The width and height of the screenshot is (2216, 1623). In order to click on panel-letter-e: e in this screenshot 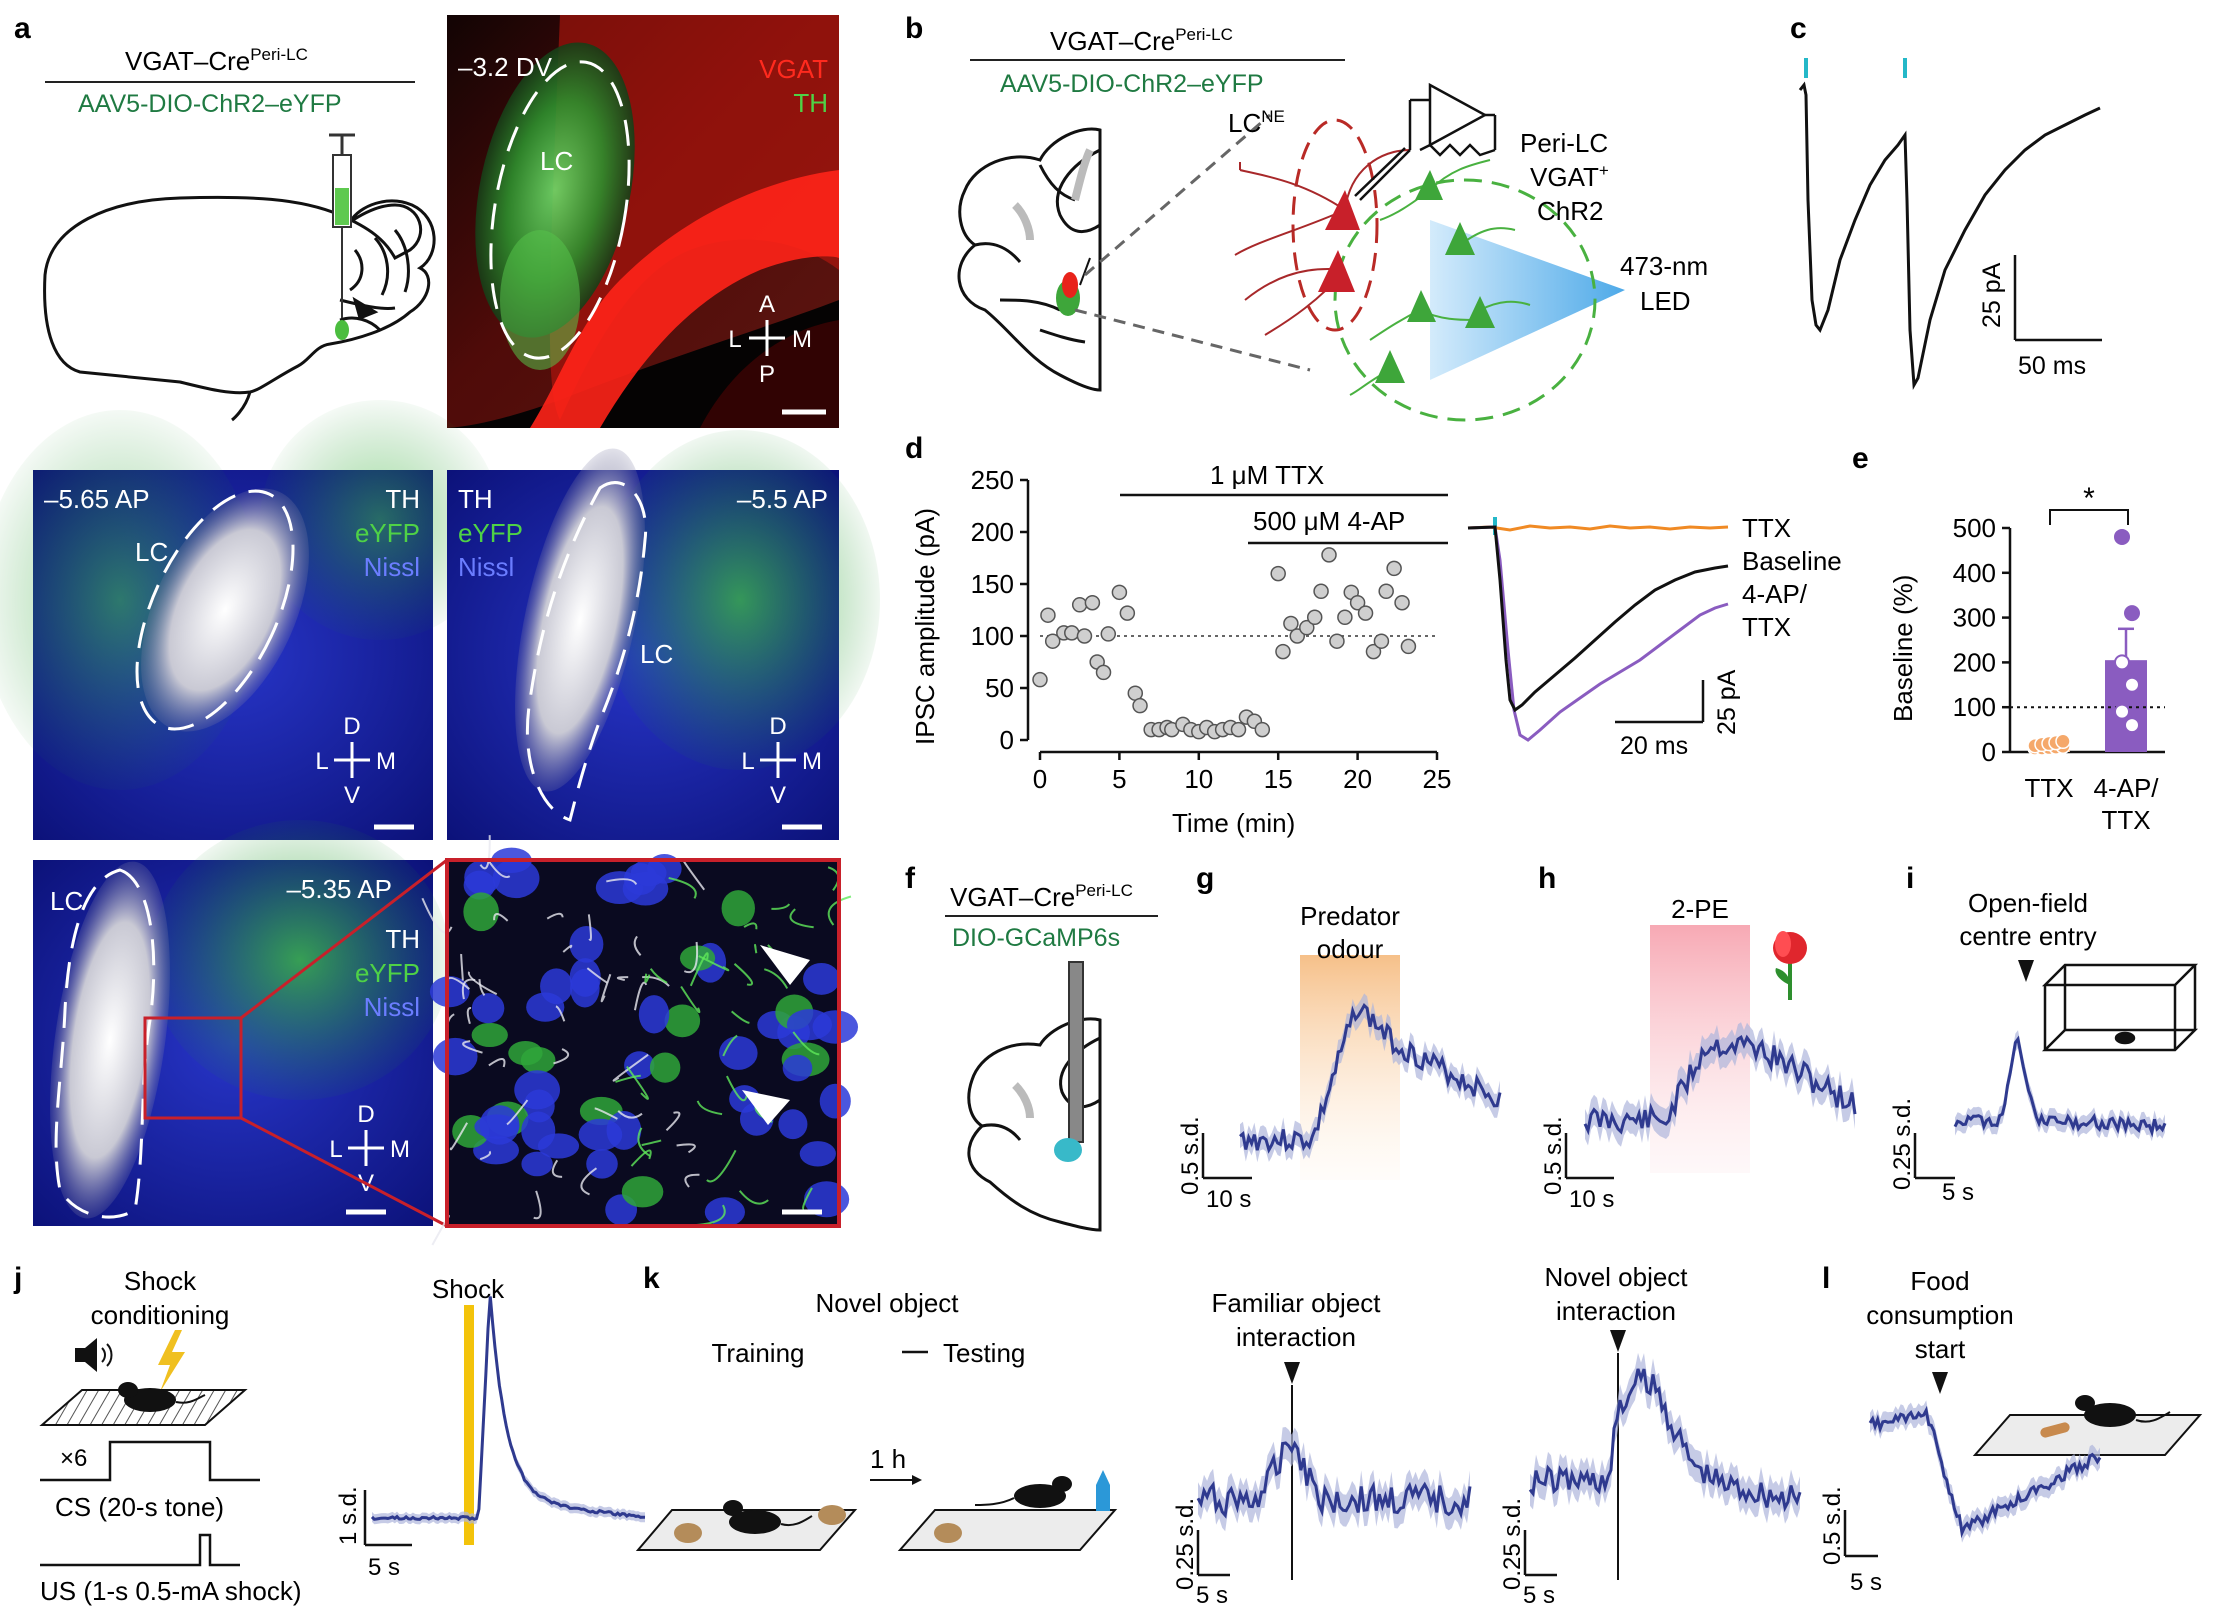, I will do `click(1860, 458)`.